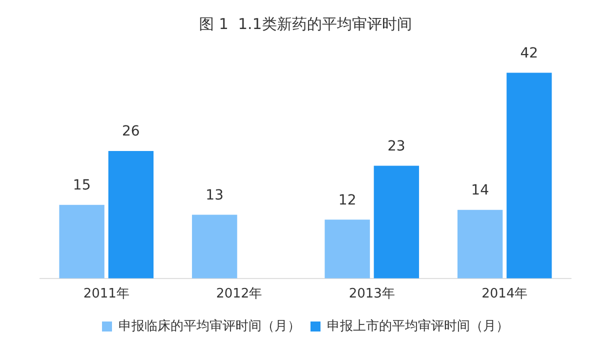 This screenshot has width=611, height=343. What do you see at coordinates (397, 146) in the screenshot?
I see `data-label: 23` at bounding box center [397, 146].